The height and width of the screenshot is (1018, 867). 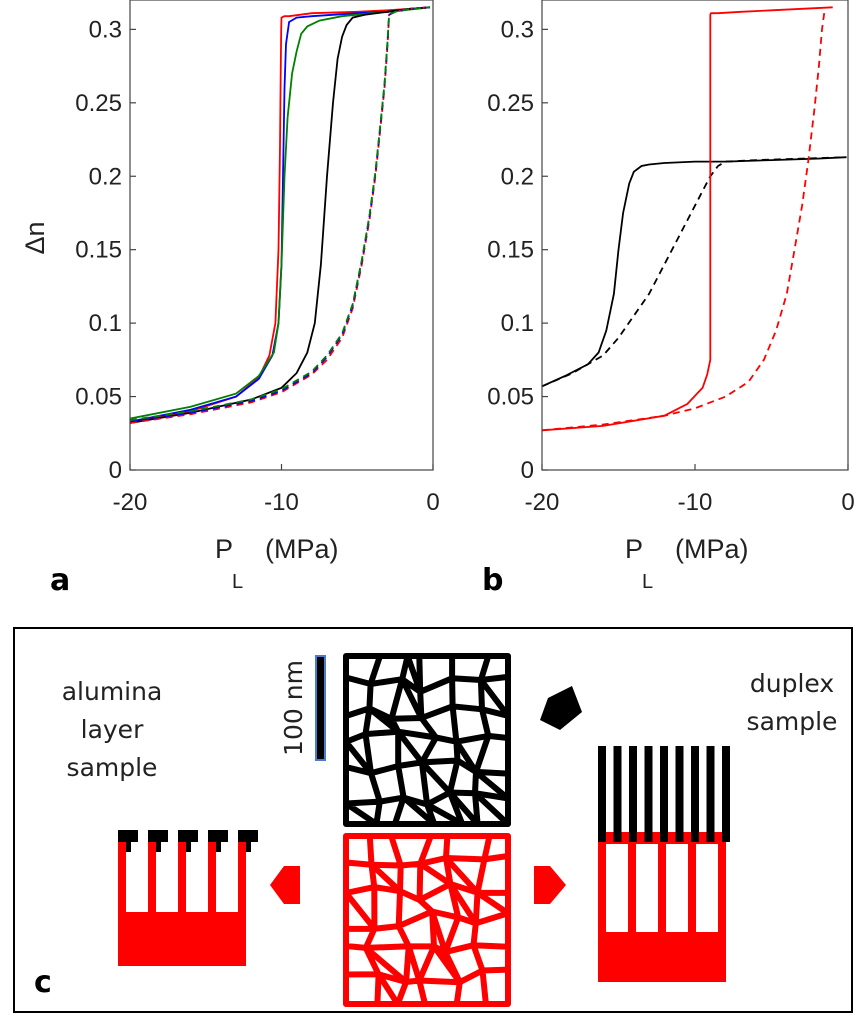 What do you see at coordinates (285, 885) in the screenshot?
I see `arrow-left-red-icon` at bounding box center [285, 885].